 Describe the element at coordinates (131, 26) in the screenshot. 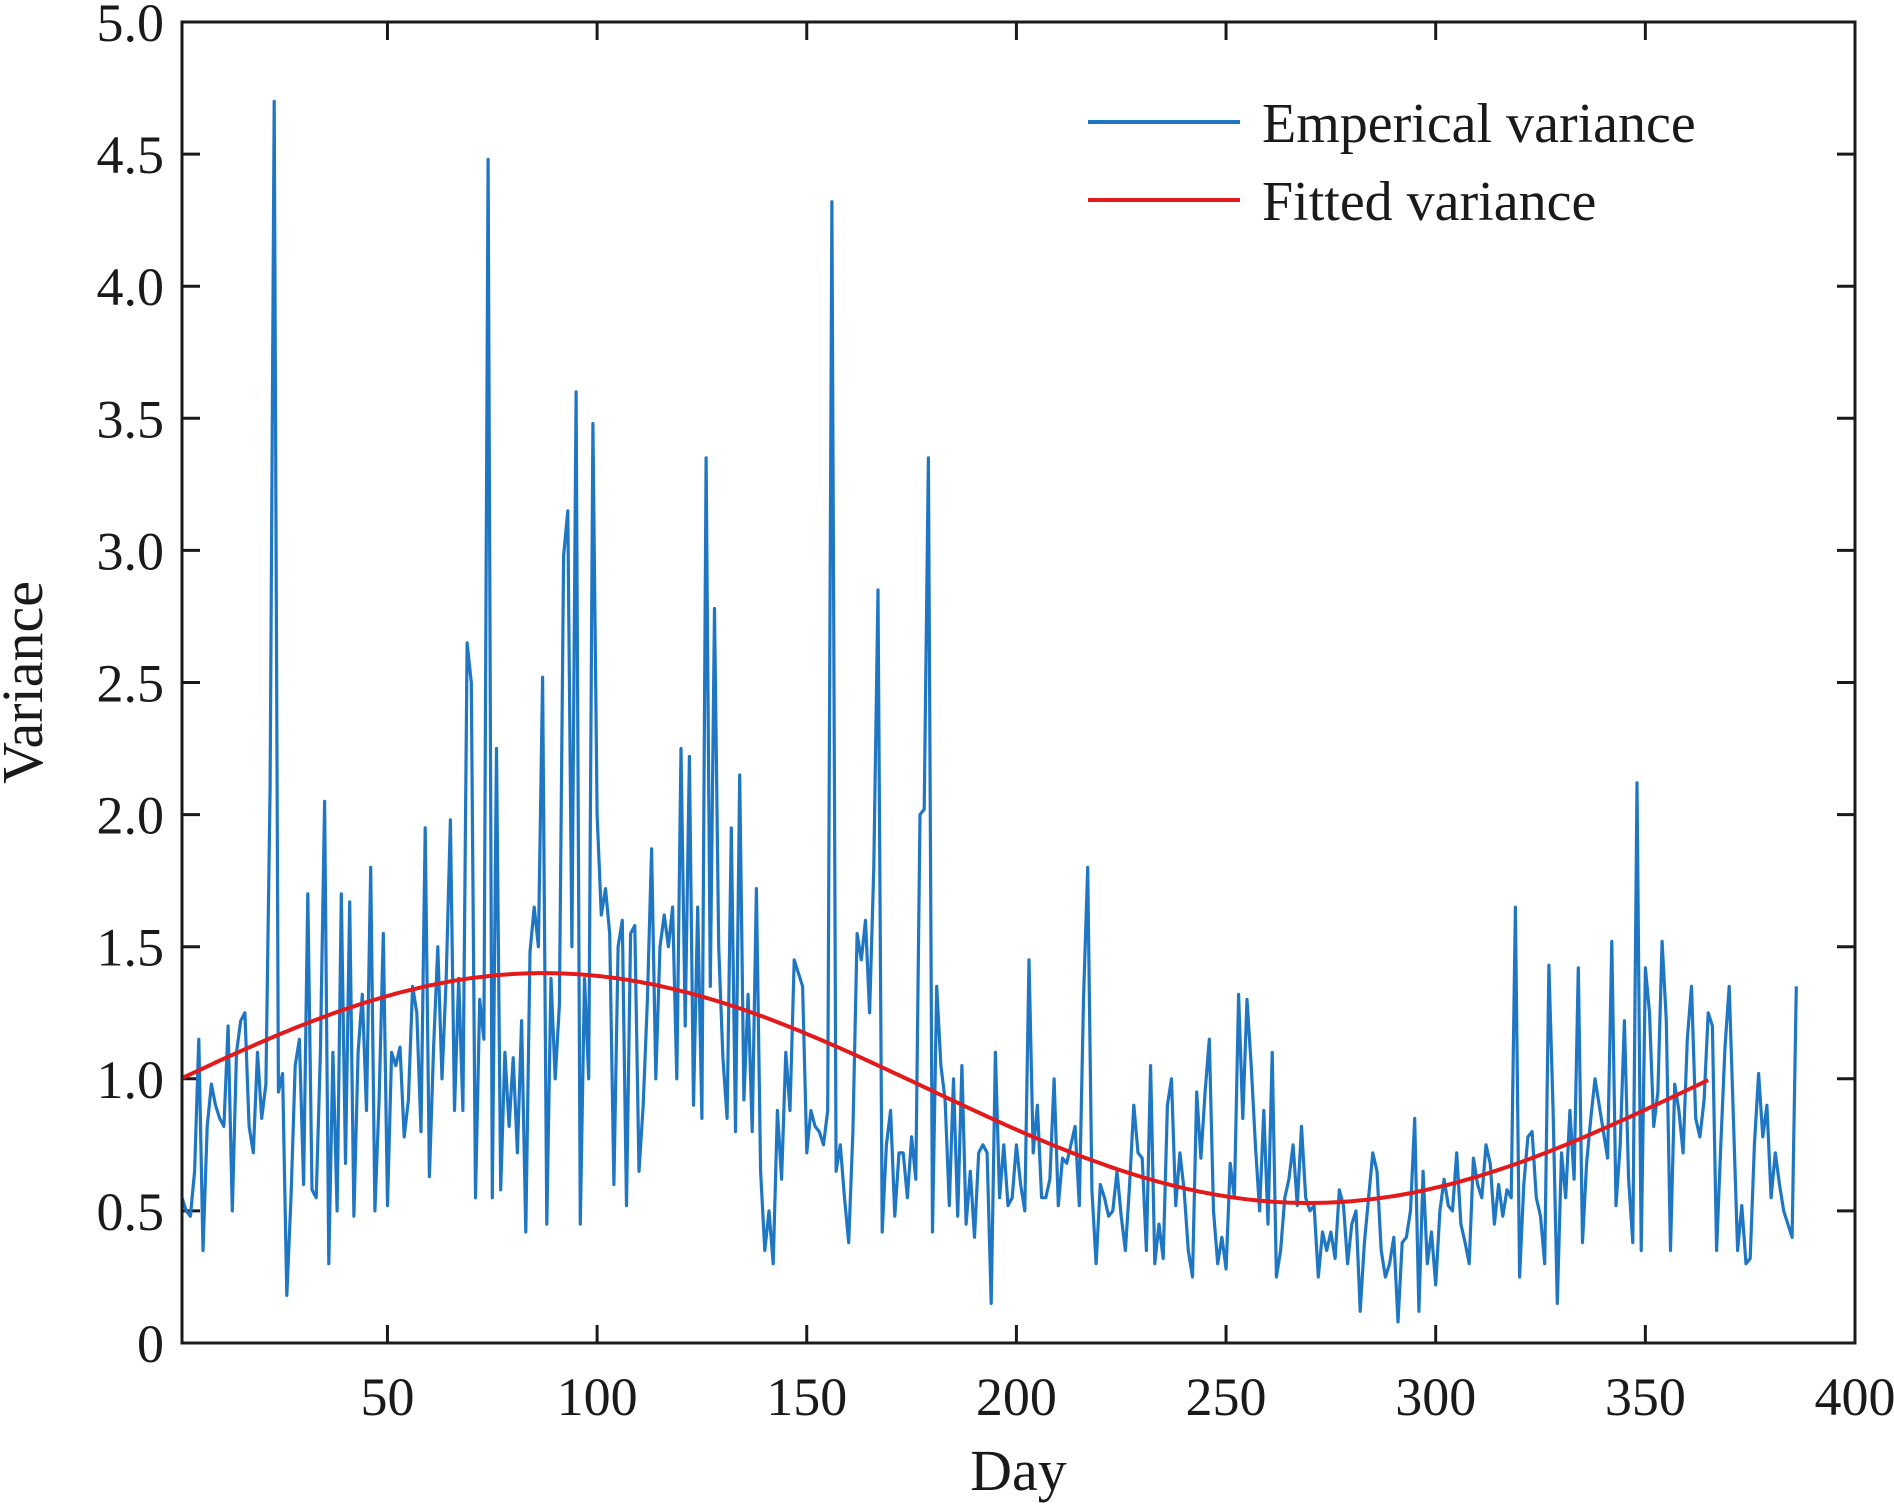

I see `y-tick-label: 5.0` at that location.